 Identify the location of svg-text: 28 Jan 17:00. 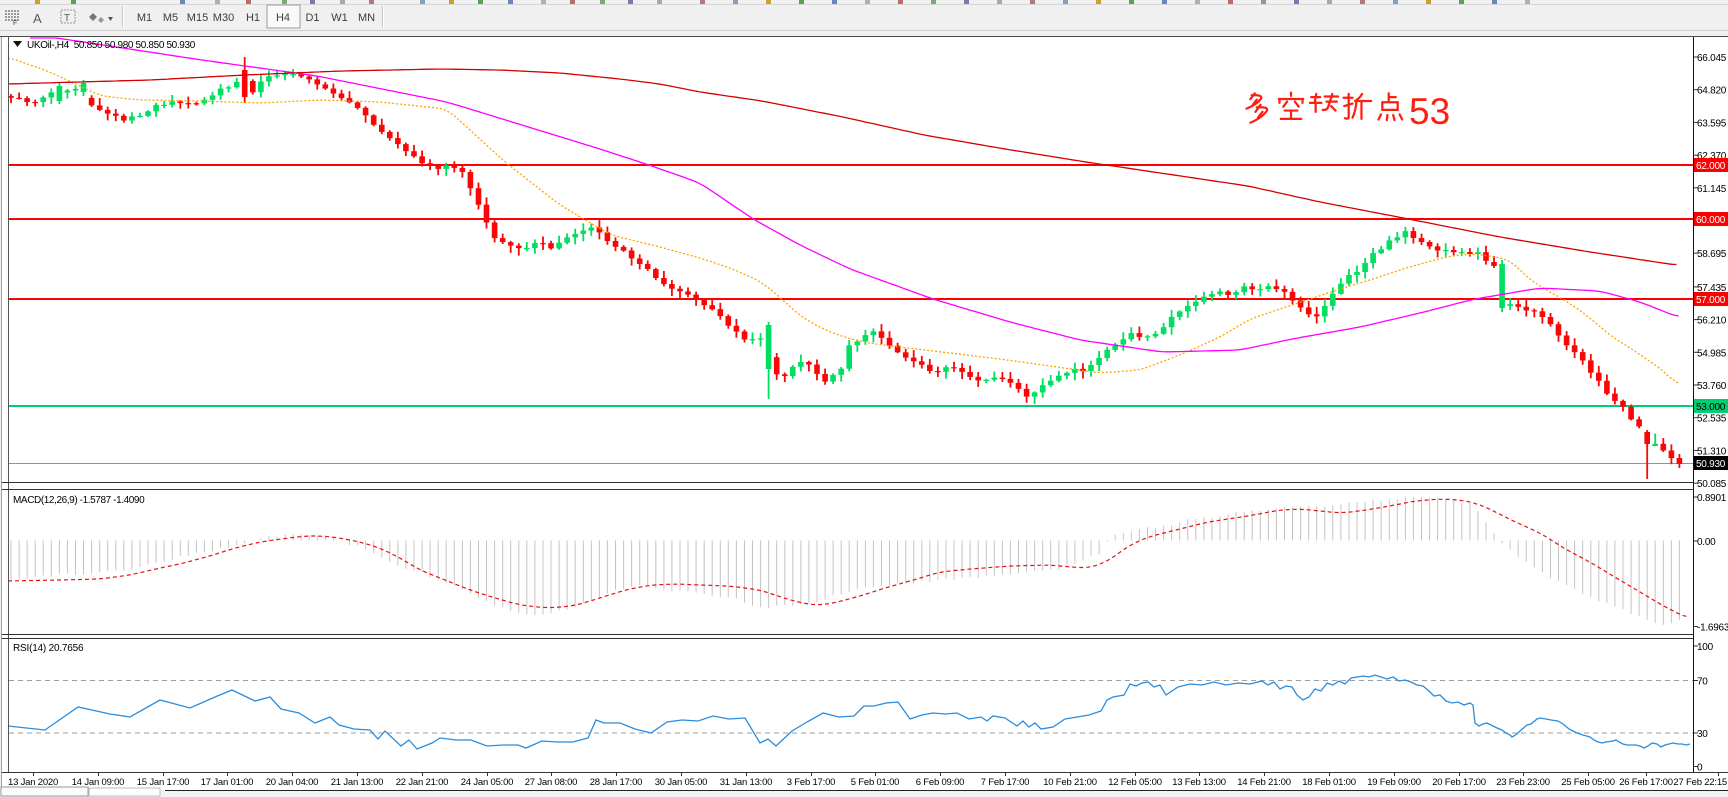
(616, 782).